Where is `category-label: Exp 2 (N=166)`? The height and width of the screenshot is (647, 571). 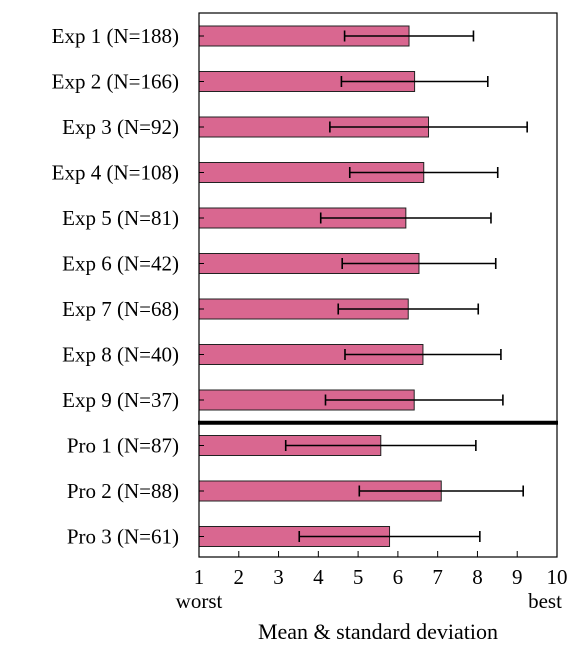
category-label: Exp 2 (N=166) is located at coordinates (115, 82).